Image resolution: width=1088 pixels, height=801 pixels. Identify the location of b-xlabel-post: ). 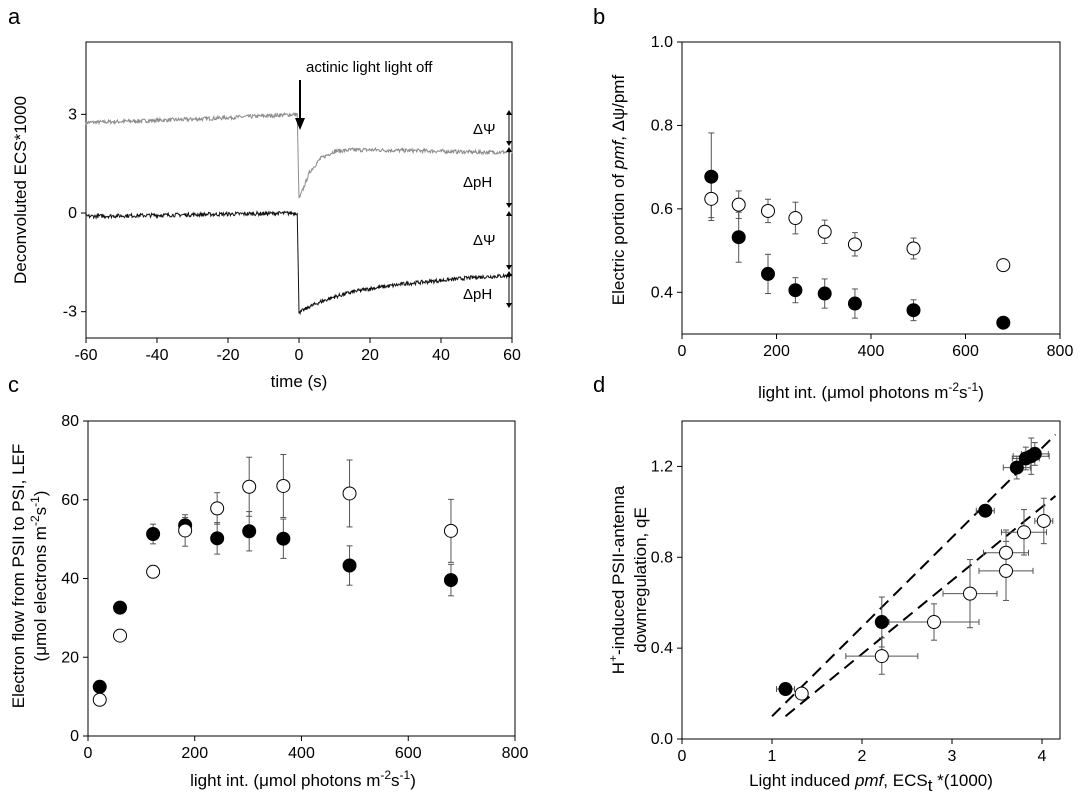
(981, 392).